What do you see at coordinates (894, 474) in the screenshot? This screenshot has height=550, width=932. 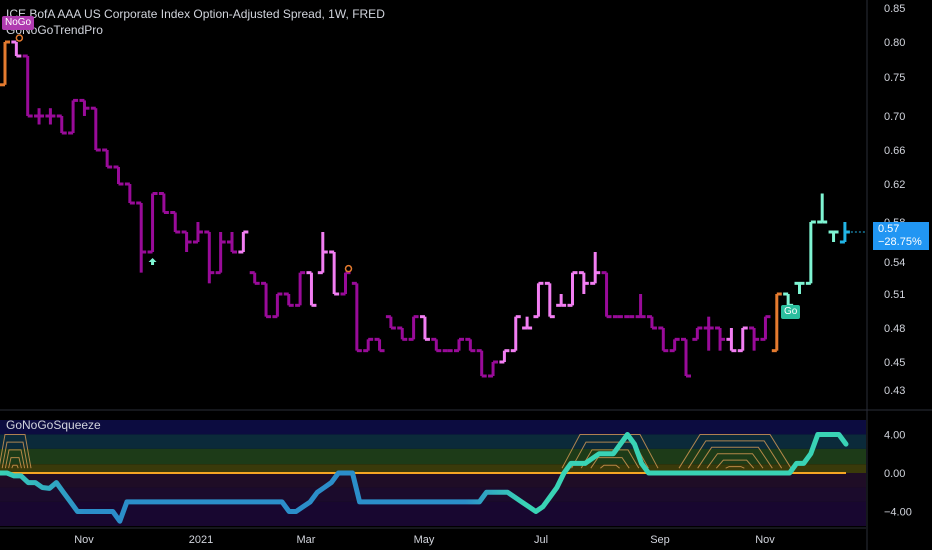 I see `squeeze-tick-label: 0.00` at bounding box center [894, 474].